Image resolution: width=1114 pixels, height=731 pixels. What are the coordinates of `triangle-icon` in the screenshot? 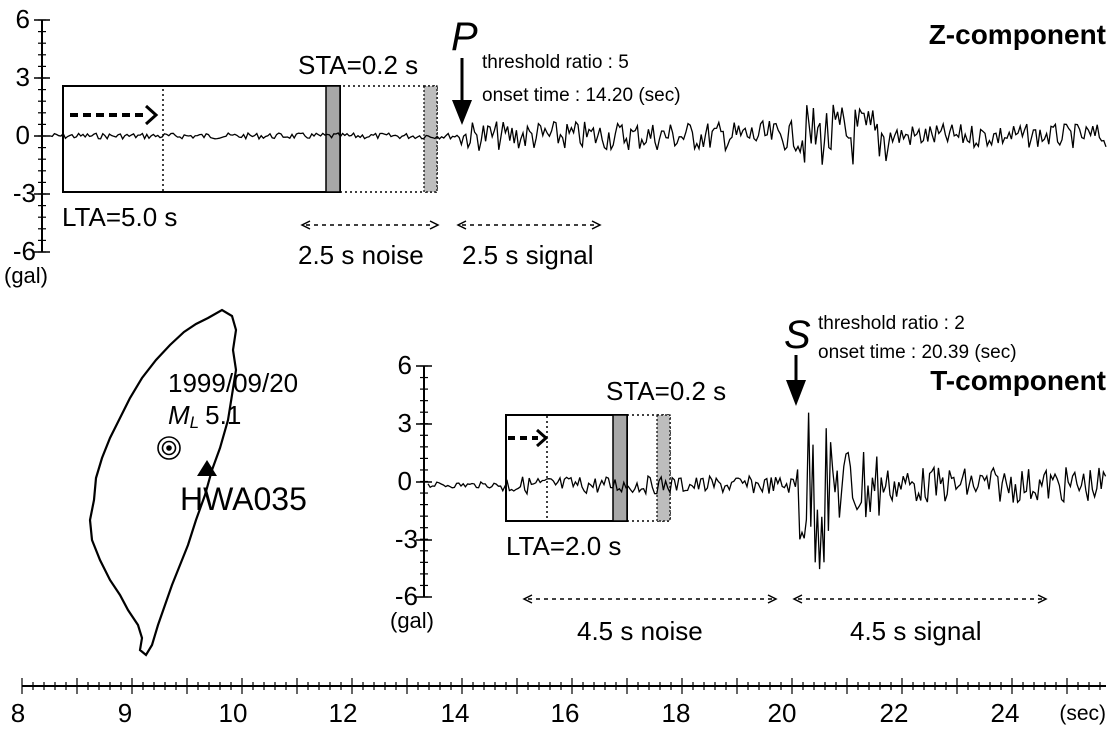 It's located at (207, 468).